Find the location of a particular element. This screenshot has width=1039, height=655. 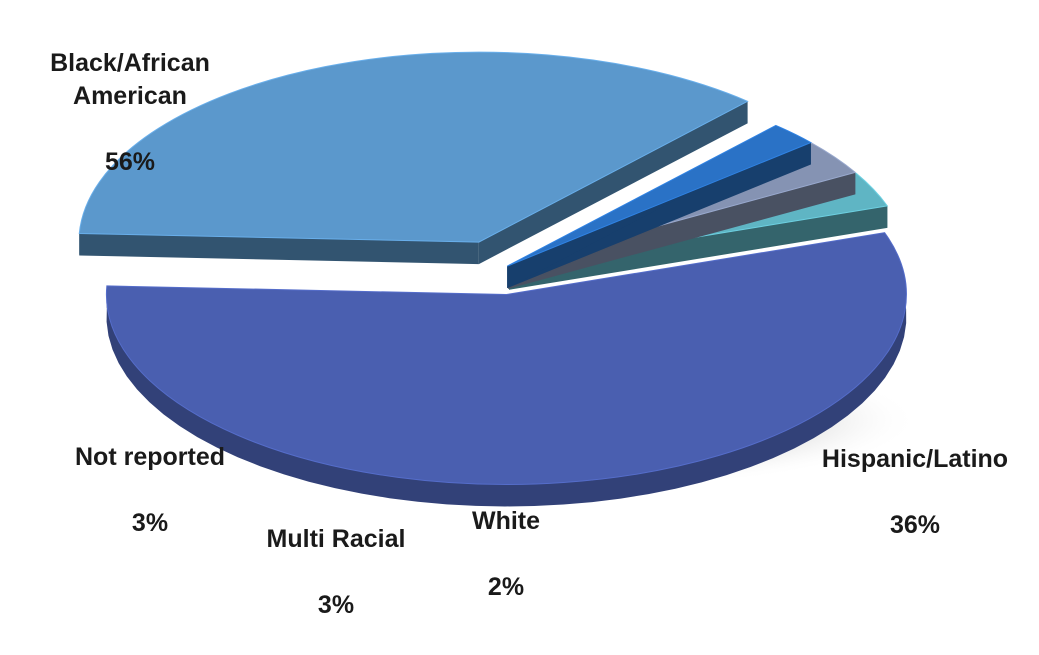

slice-label-hispanic-latino: Hispanic/Latino 36% is located at coordinates (915, 492).